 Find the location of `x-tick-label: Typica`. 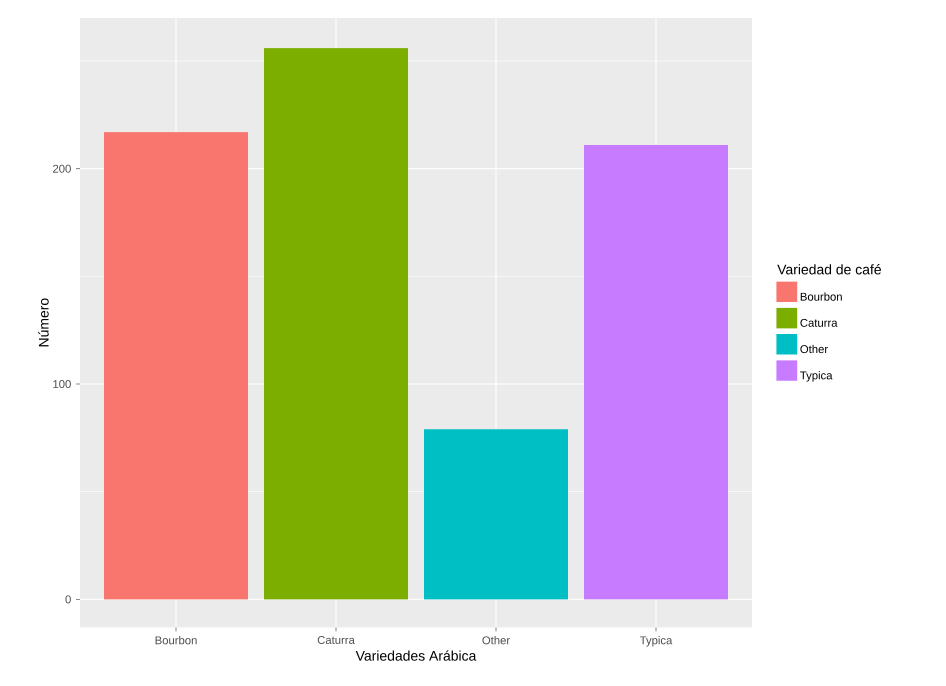

x-tick-label: Typica is located at coordinates (656, 641).